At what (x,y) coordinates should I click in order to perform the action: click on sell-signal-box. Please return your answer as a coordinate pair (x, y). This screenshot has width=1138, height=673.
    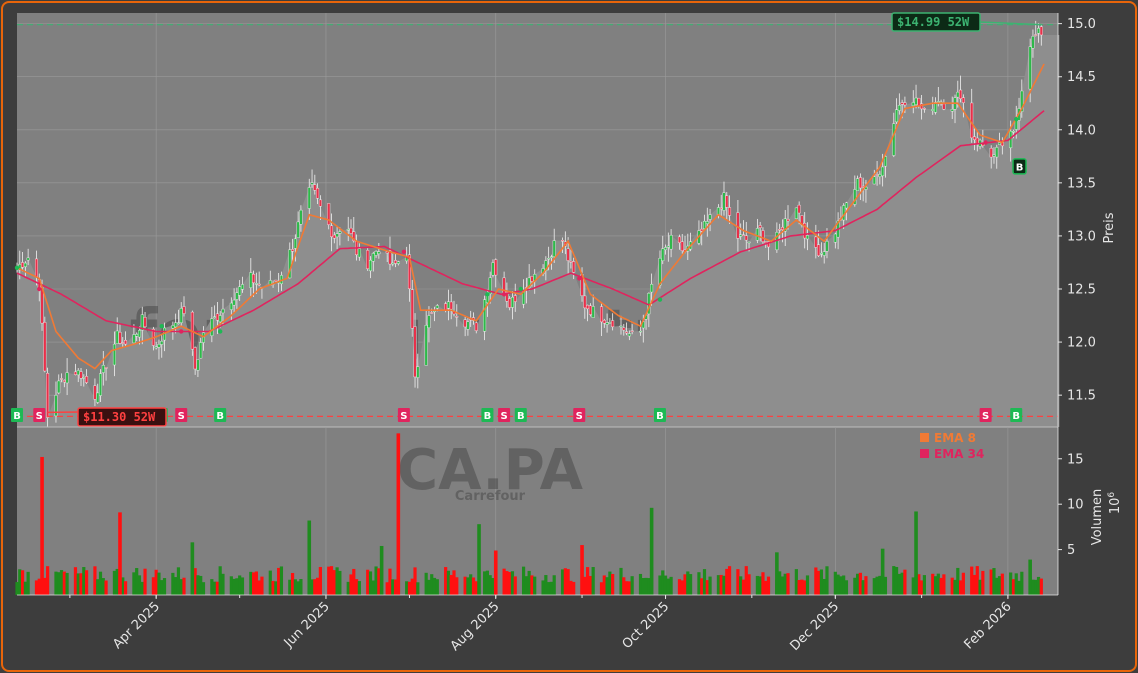
    Looking at the image, I should click on (181, 415).